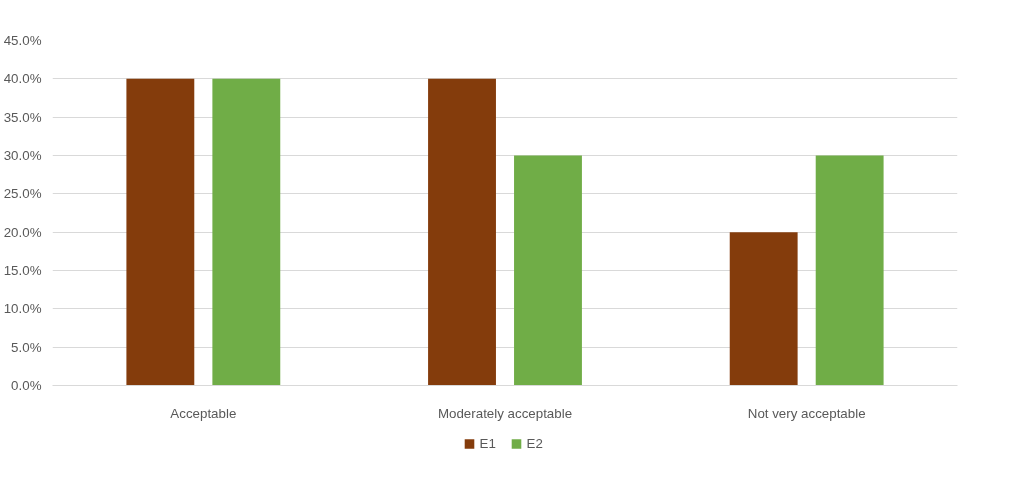 This screenshot has height=504, width=1029. Describe the element at coordinates (535, 443) in the screenshot. I see `legend-label: E2` at that location.